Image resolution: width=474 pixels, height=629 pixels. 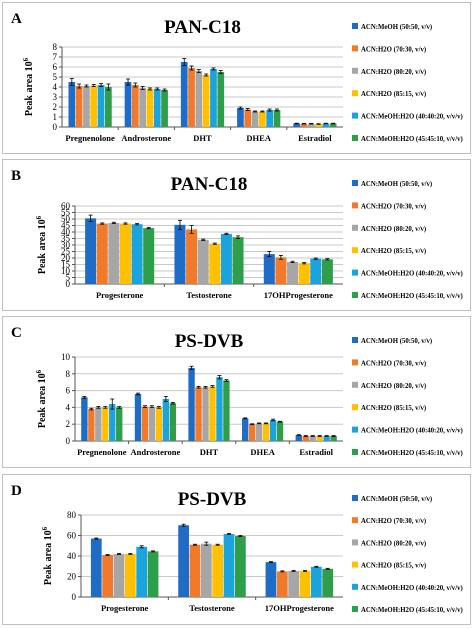 What do you see at coordinates (262, 452) in the screenshot?
I see `x-tick-label: DHEA` at bounding box center [262, 452].